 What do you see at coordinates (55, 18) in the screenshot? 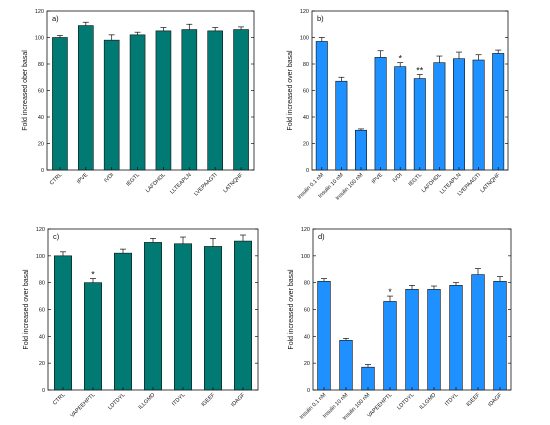
I see `panel-label: a)` at bounding box center [55, 18].